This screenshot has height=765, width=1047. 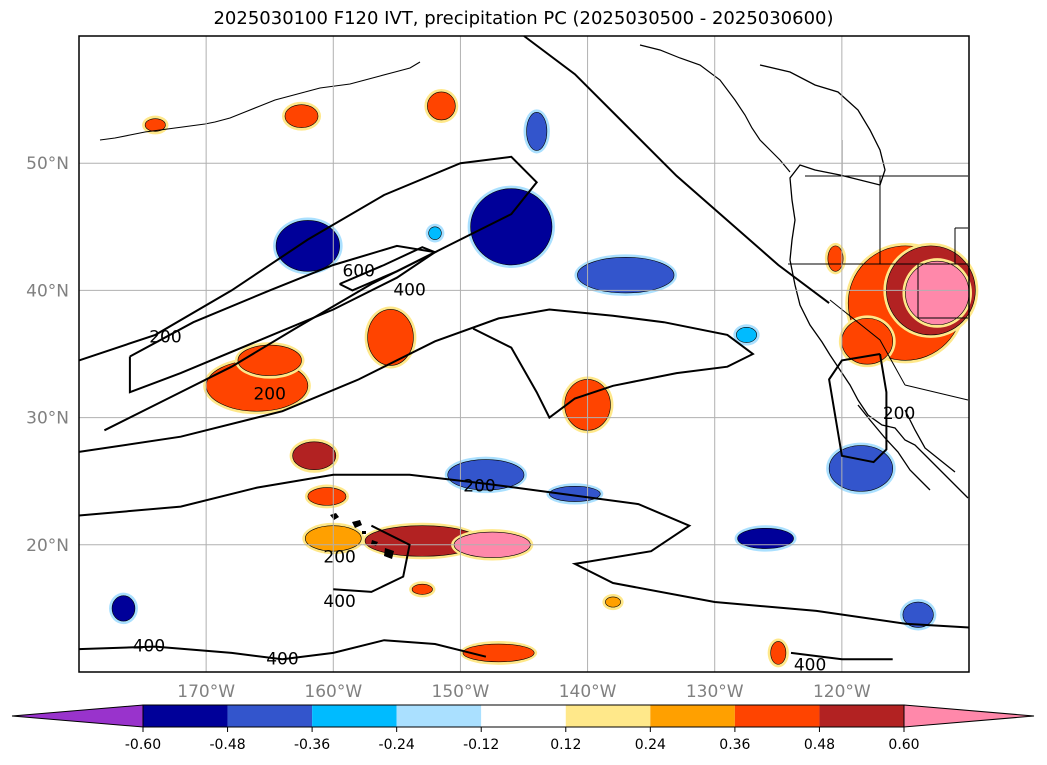 I want to click on x-tick-label: 160°W, so click(x=333, y=692).